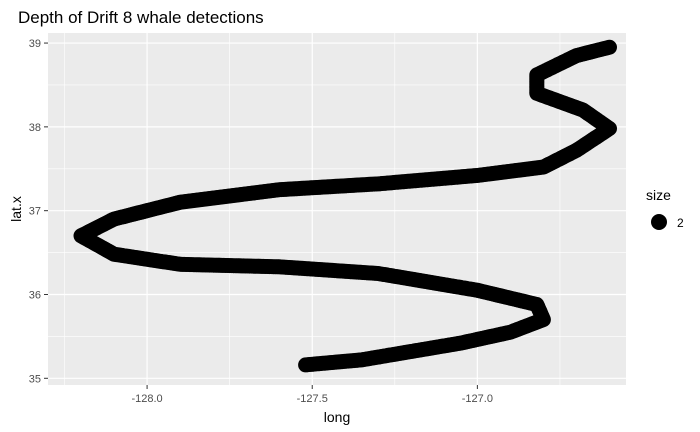 This screenshot has height=432, width=700. What do you see at coordinates (477, 399) in the screenshot?
I see `x-tick-label: -127.0` at bounding box center [477, 399].